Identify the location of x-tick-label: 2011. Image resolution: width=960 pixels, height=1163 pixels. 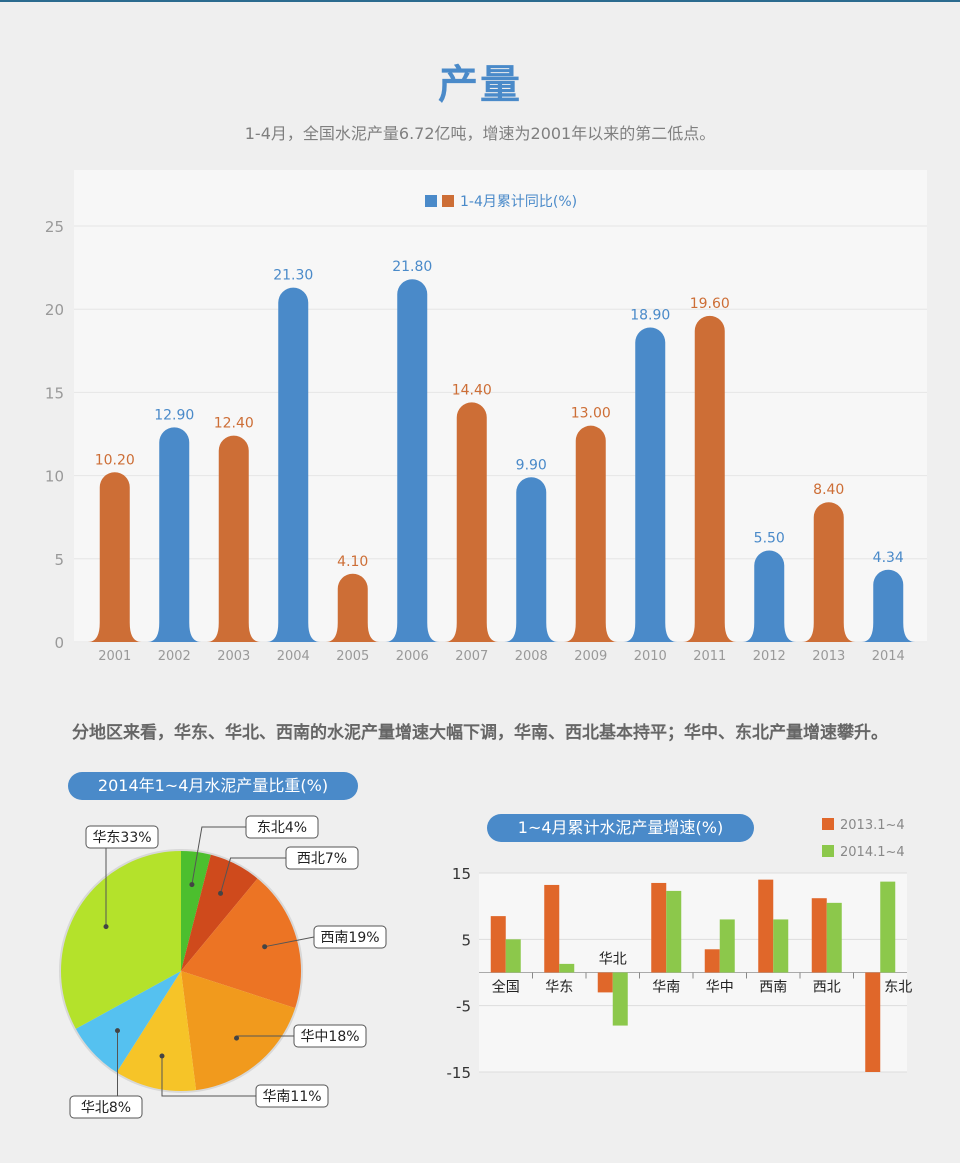
(709, 656).